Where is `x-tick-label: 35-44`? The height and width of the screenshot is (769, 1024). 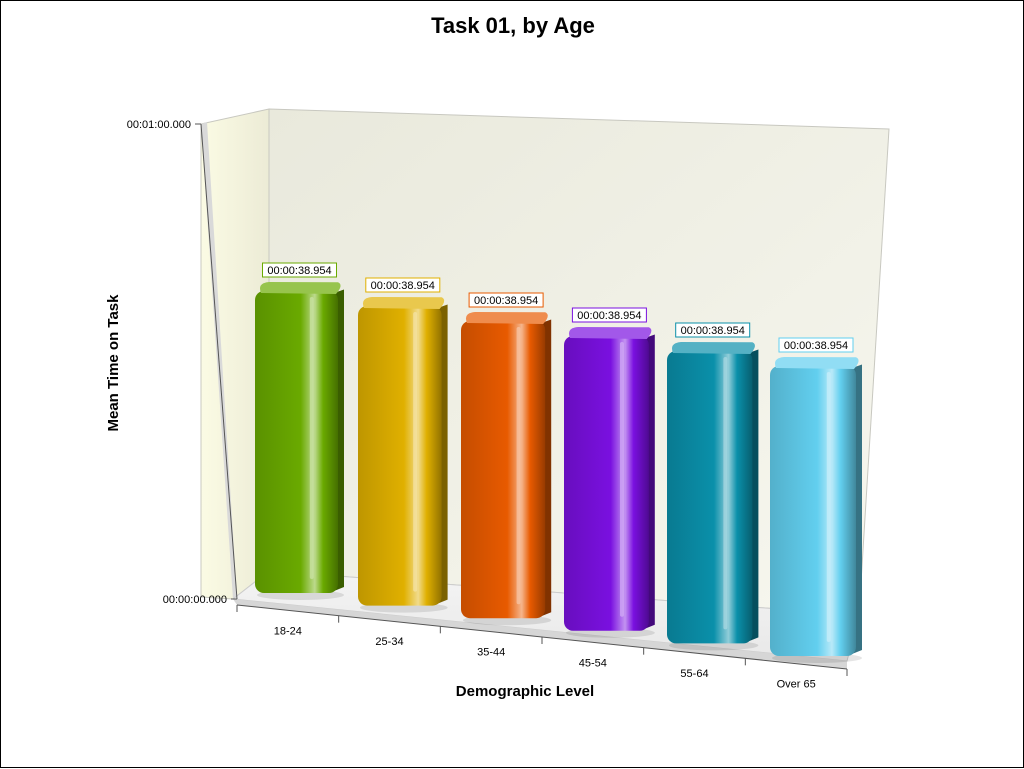
x-tick-label: 35-44 is located at coordinates (491, 653).